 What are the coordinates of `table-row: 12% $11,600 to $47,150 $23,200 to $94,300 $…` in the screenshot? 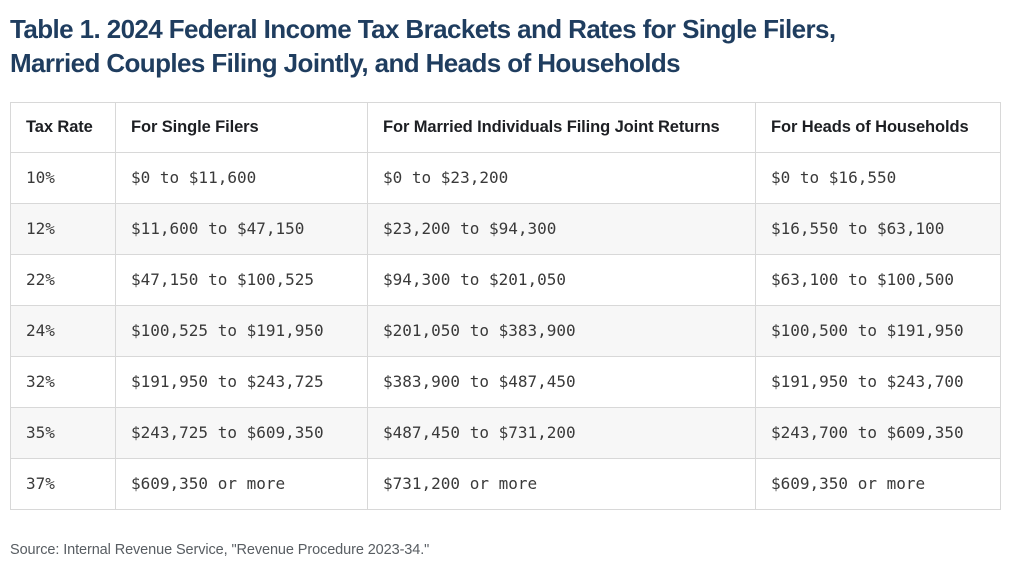 It's located at (505, 229).